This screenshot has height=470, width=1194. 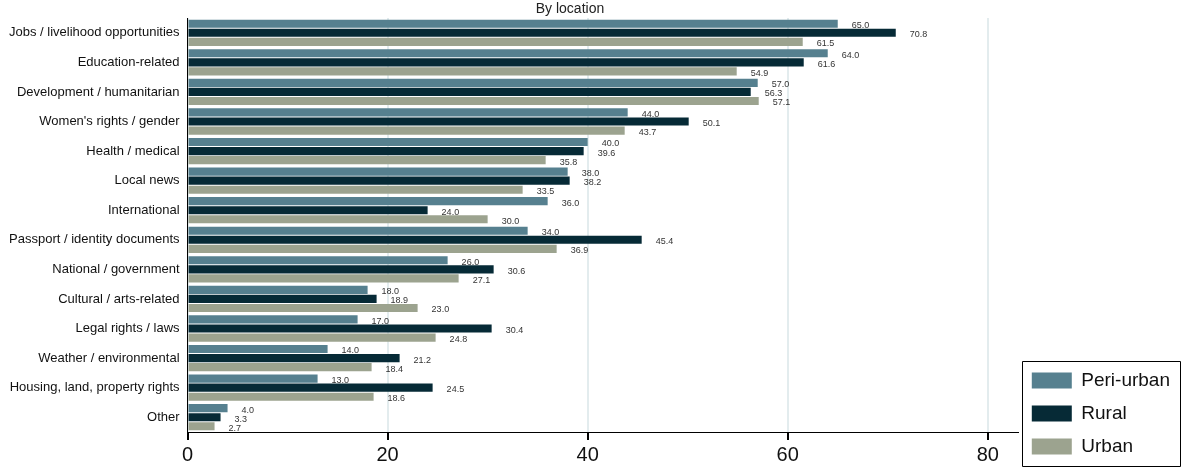 I want to click on data-label: 18.0, so click(x=390, y=291).